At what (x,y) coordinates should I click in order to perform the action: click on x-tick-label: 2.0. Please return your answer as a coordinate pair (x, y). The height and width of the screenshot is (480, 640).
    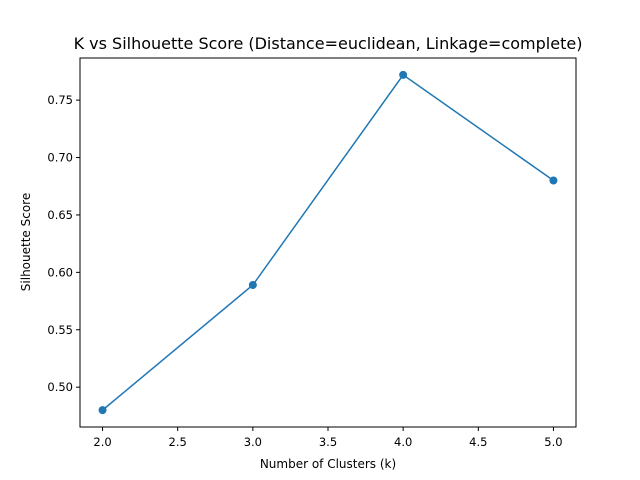
    Looking at the image, I should click on (102, 442).